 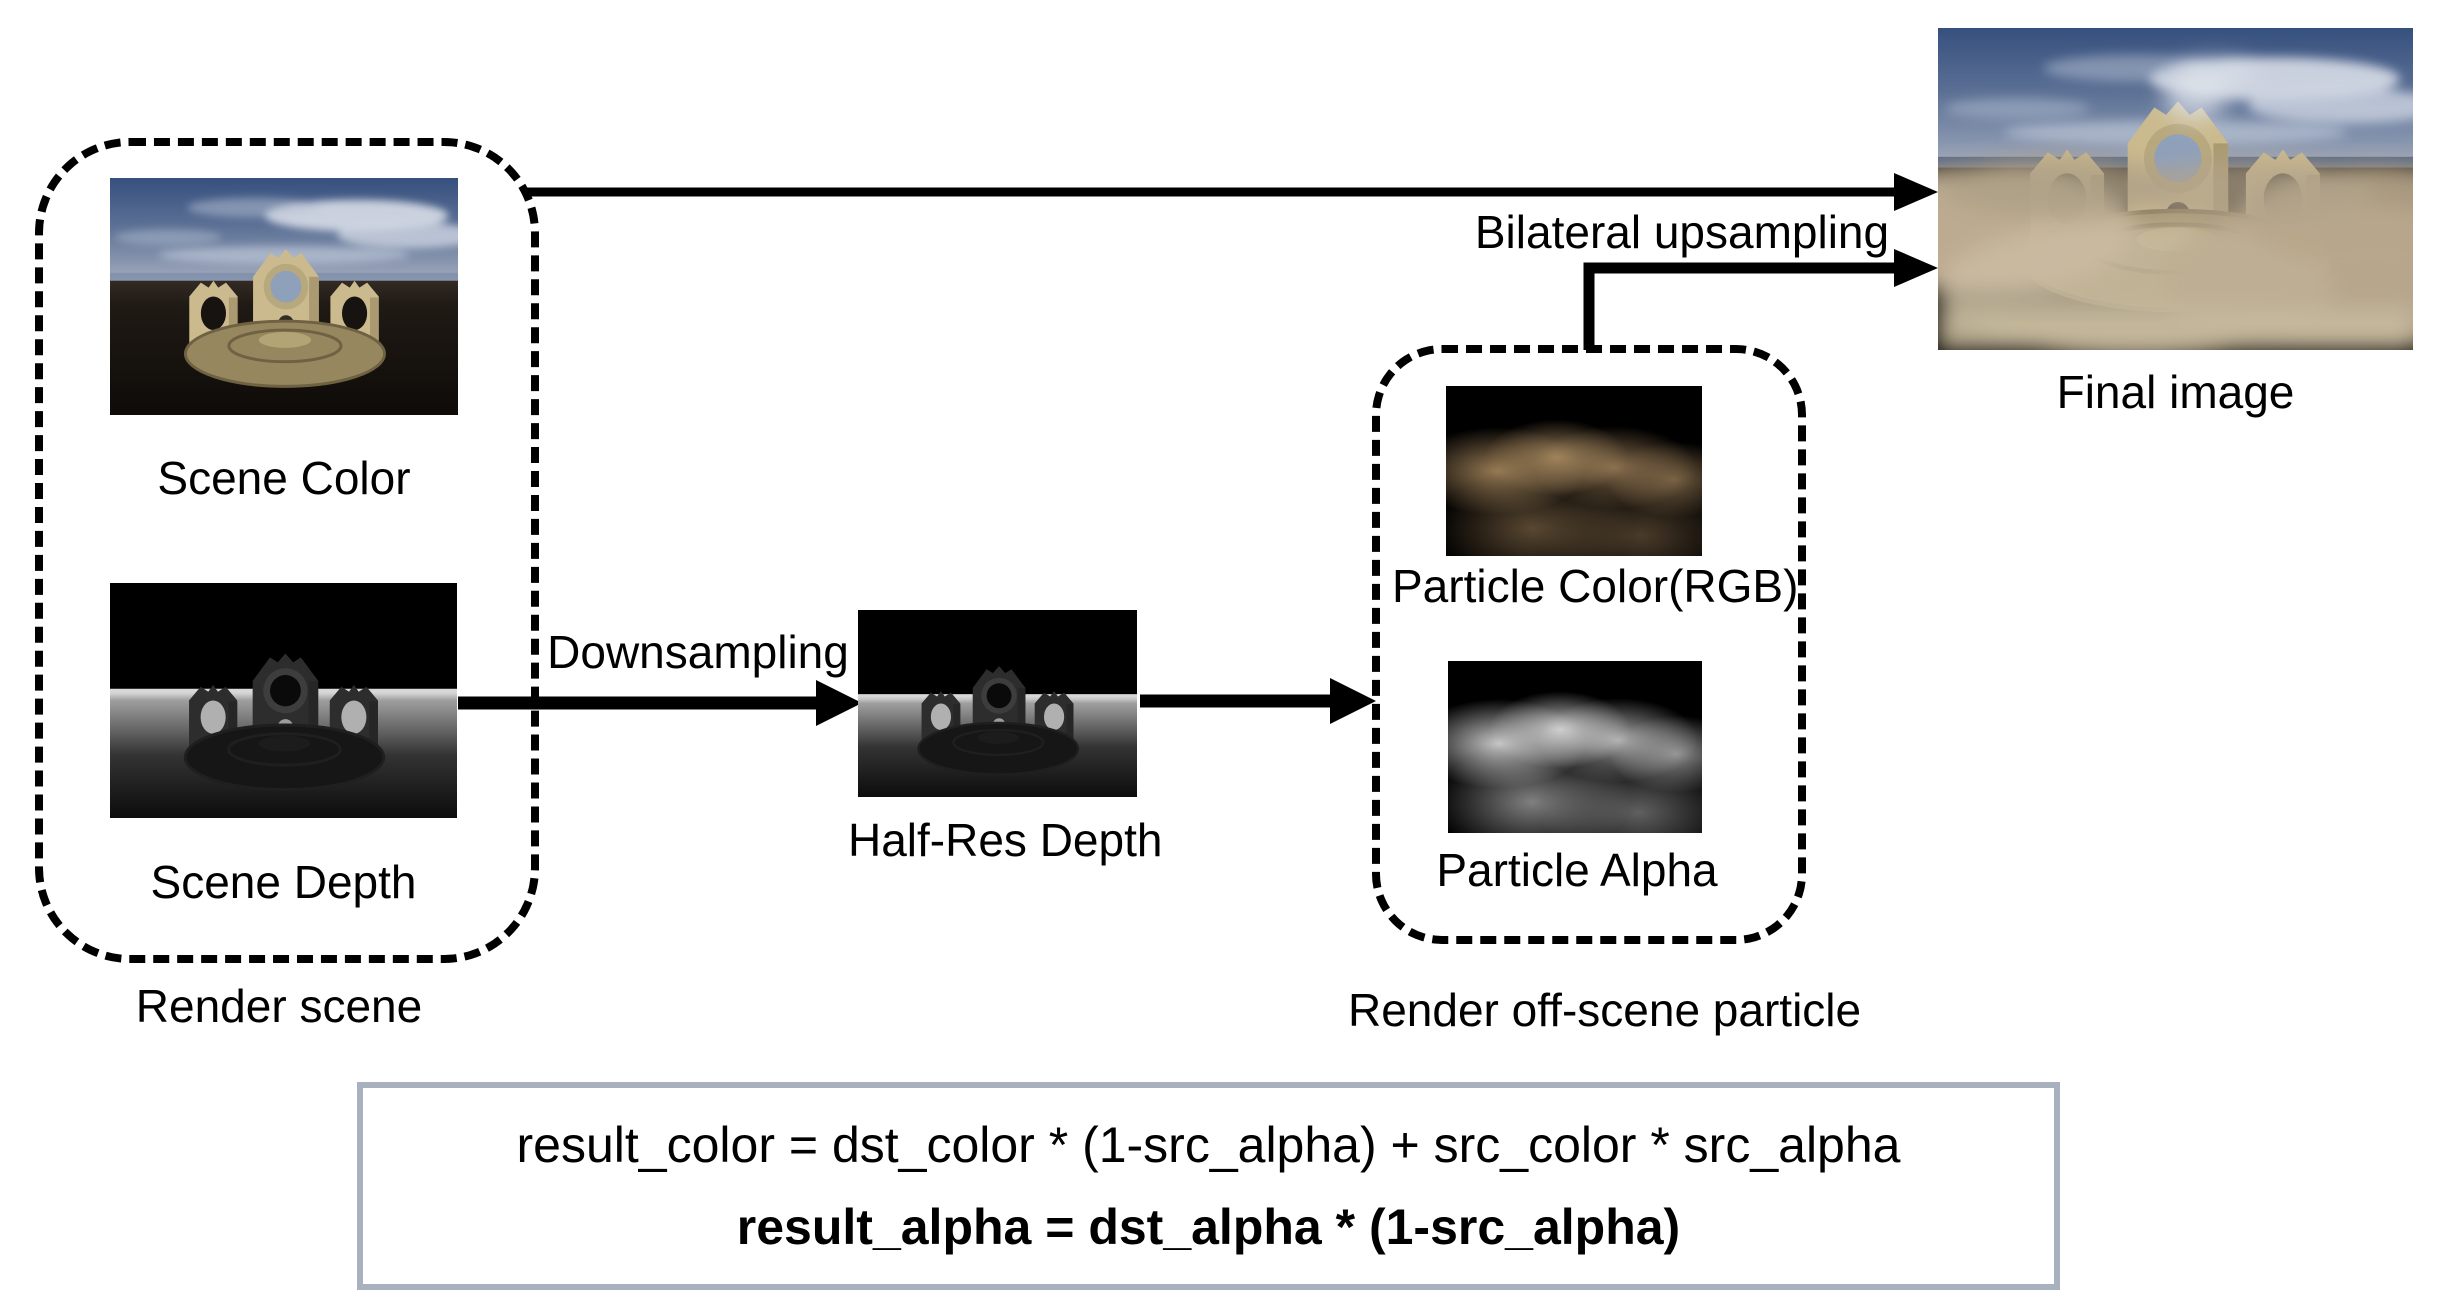 What do you see at coordinates (283, 700) in the screenshot?
I see `scene-depth-thumbnail` at bounding box center [283, 700].